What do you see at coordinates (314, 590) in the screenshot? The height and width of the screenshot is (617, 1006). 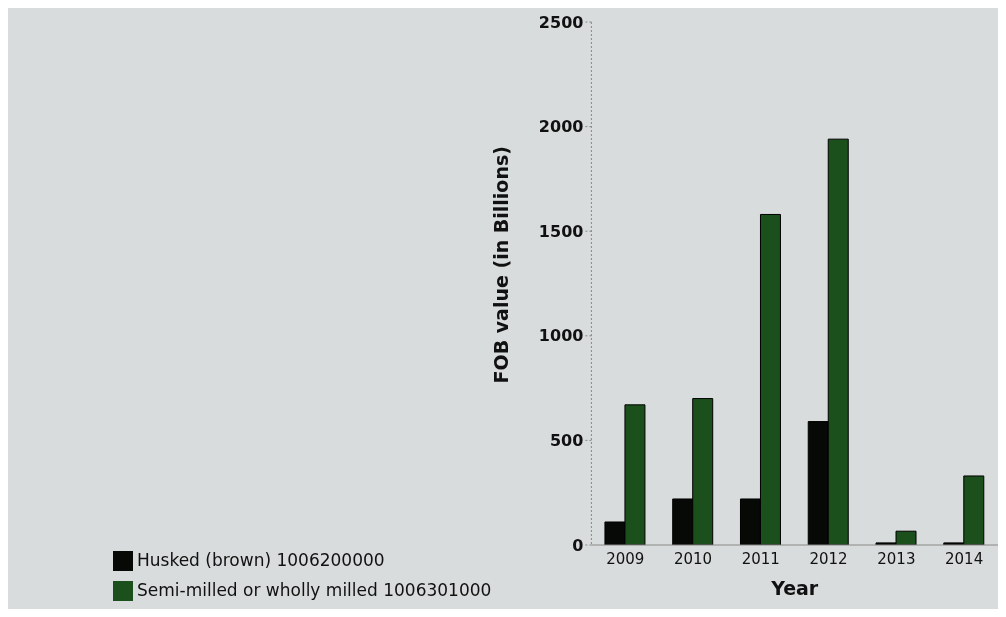 I see `legend-label: Semi-milled or wholly milled 1006301000` at bounding box center [314, 590].